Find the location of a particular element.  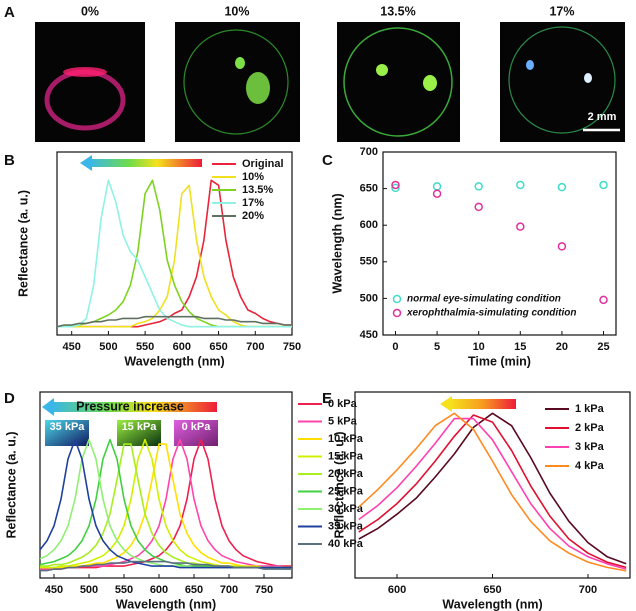

legend-label: 40 kPa is located at coordinates (346, 544).